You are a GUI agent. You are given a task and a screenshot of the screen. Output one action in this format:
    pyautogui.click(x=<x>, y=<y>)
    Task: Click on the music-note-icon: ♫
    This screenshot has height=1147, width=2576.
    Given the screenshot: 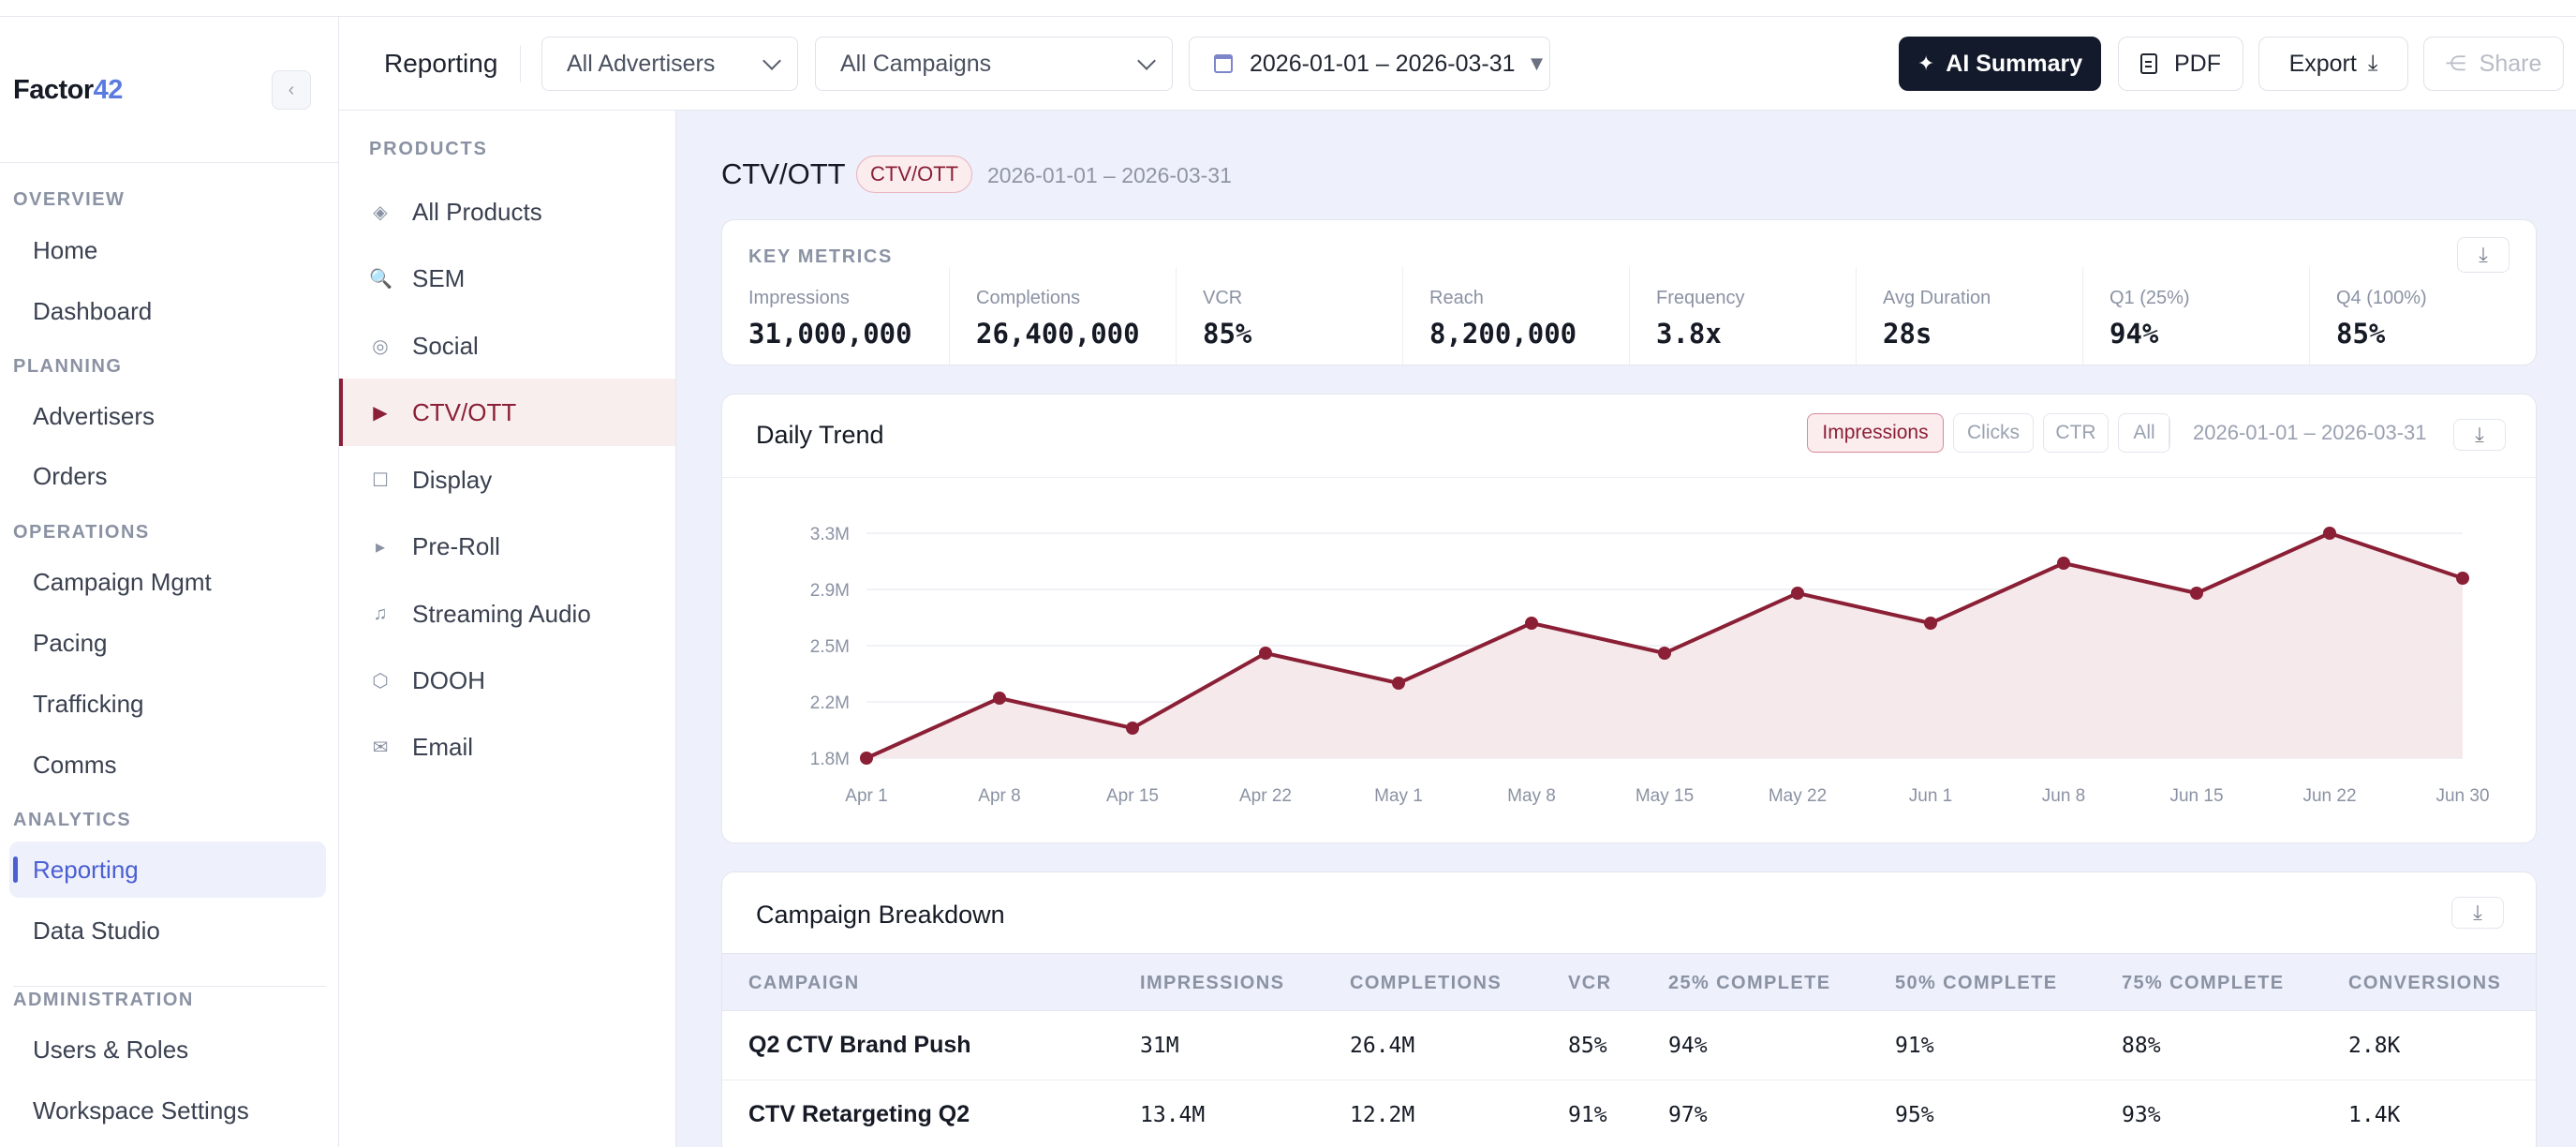 What is the action you would take?
    pyautogui.click(x=380, y=613)
    